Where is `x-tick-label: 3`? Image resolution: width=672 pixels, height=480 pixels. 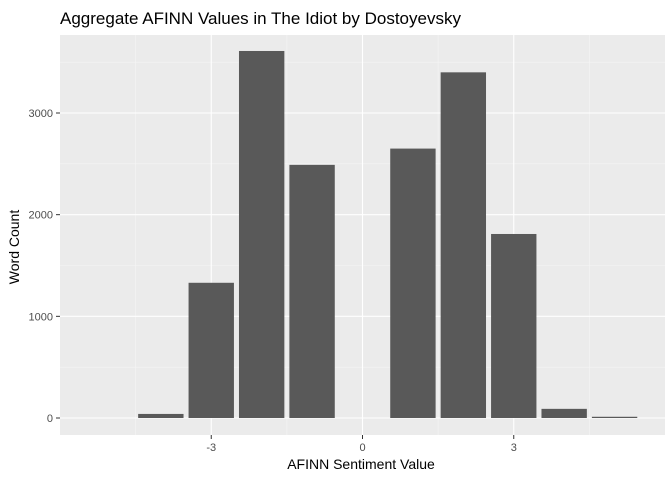 x-tick-label: 3 is located at coordinates (514, 448).